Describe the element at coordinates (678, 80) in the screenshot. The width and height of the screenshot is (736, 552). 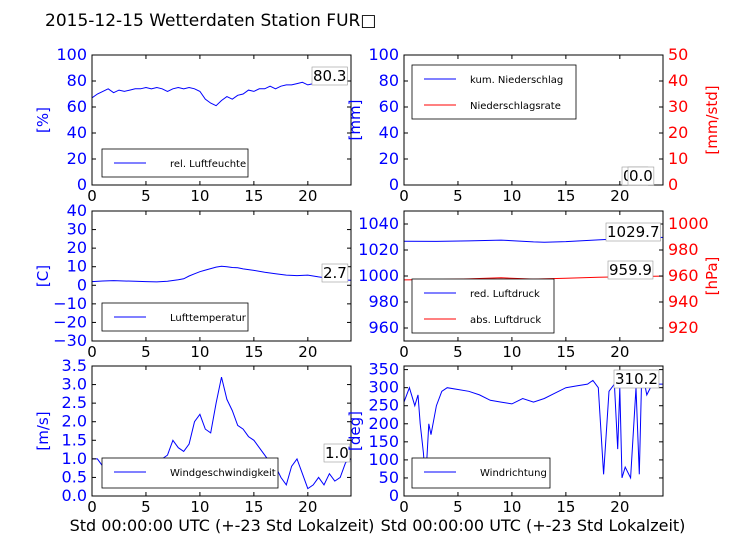
I see `y-tick-label-right: 40` at that location.